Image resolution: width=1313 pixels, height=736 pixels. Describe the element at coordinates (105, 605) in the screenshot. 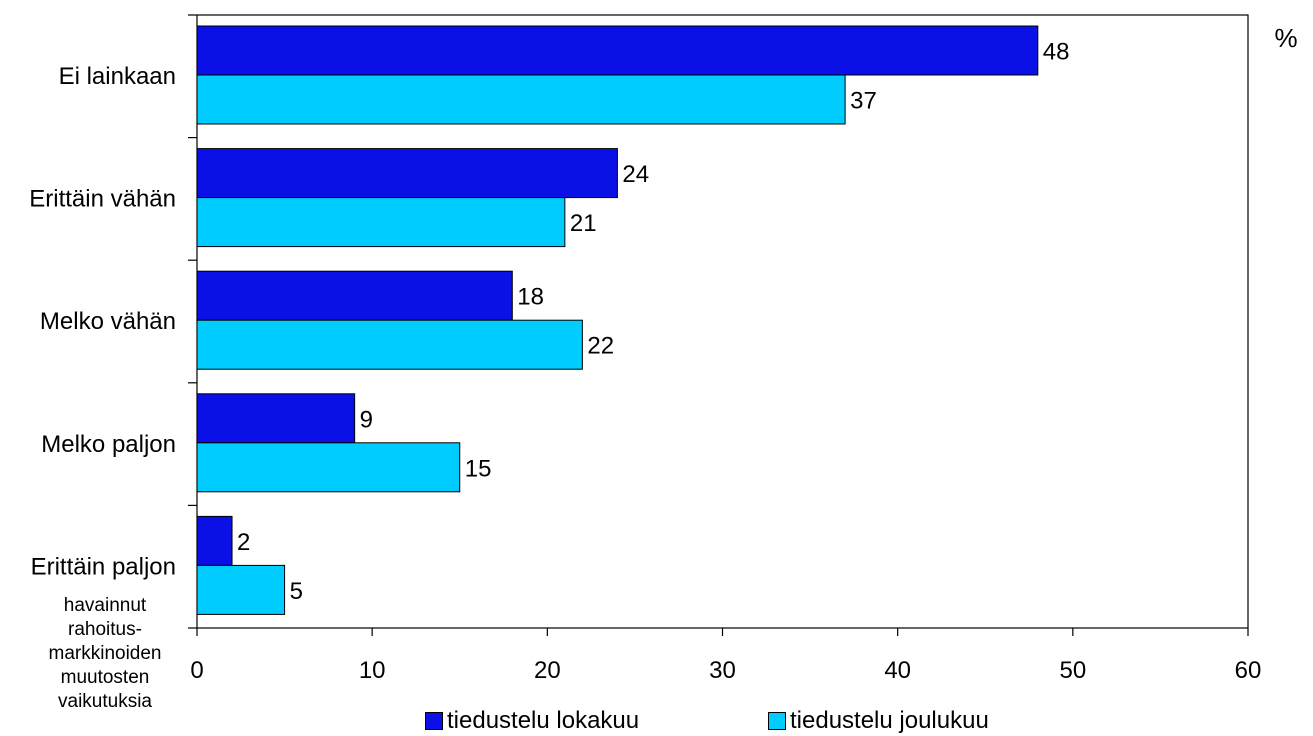

I see `y-axis-title-line: havainnut` at that location.